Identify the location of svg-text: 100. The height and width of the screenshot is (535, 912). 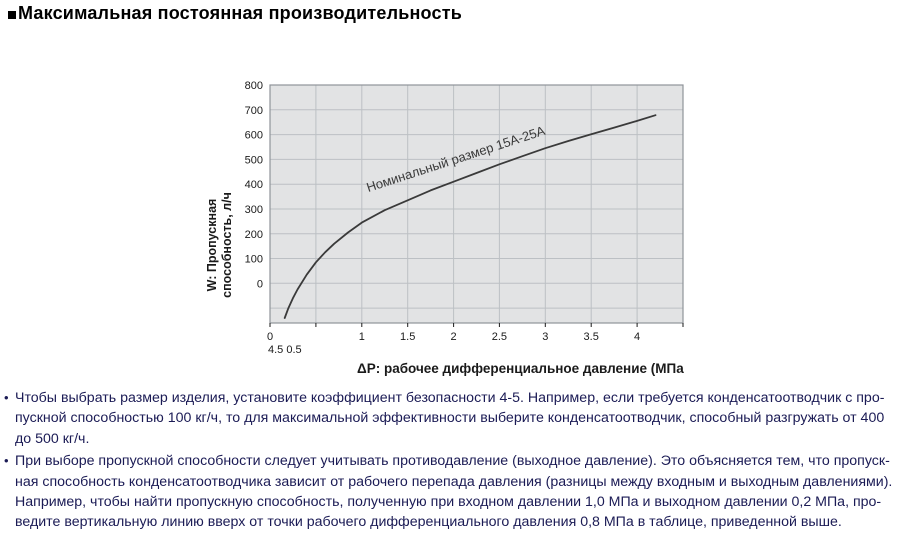
(254, 260).